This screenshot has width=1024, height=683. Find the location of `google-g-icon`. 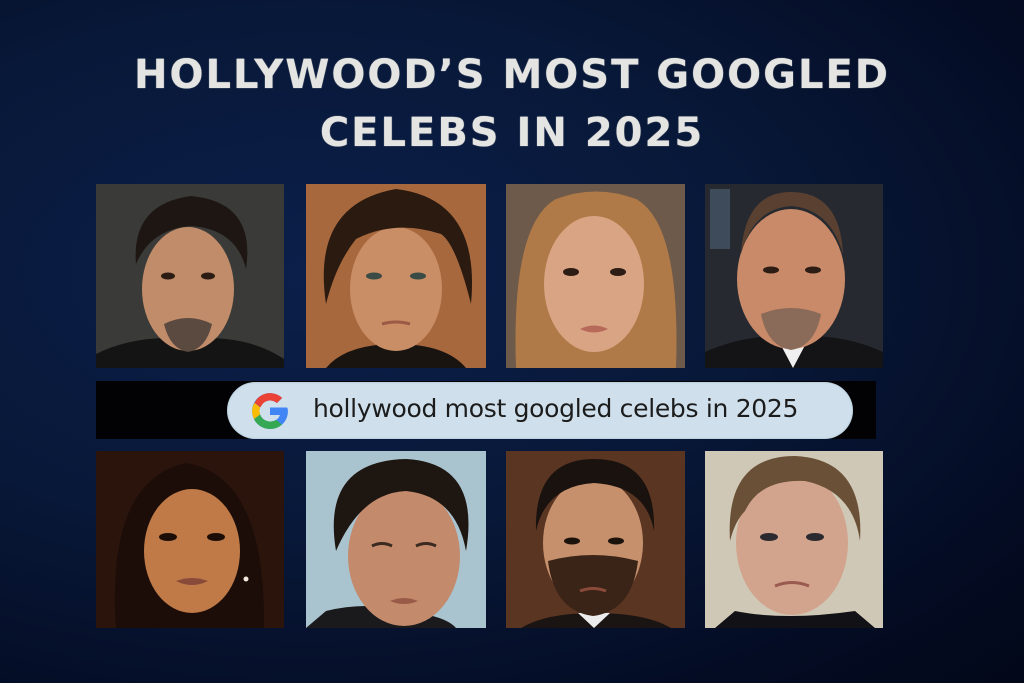

google-g-icon is located at coordinates (270, 411).